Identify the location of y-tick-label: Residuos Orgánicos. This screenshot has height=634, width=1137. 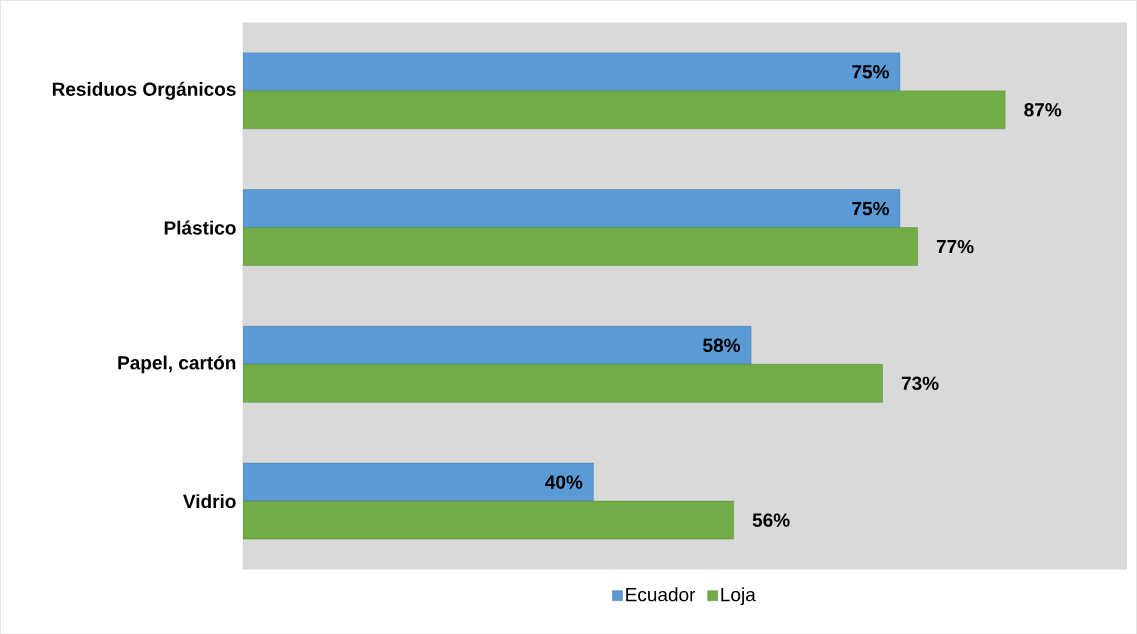
(144, 90).